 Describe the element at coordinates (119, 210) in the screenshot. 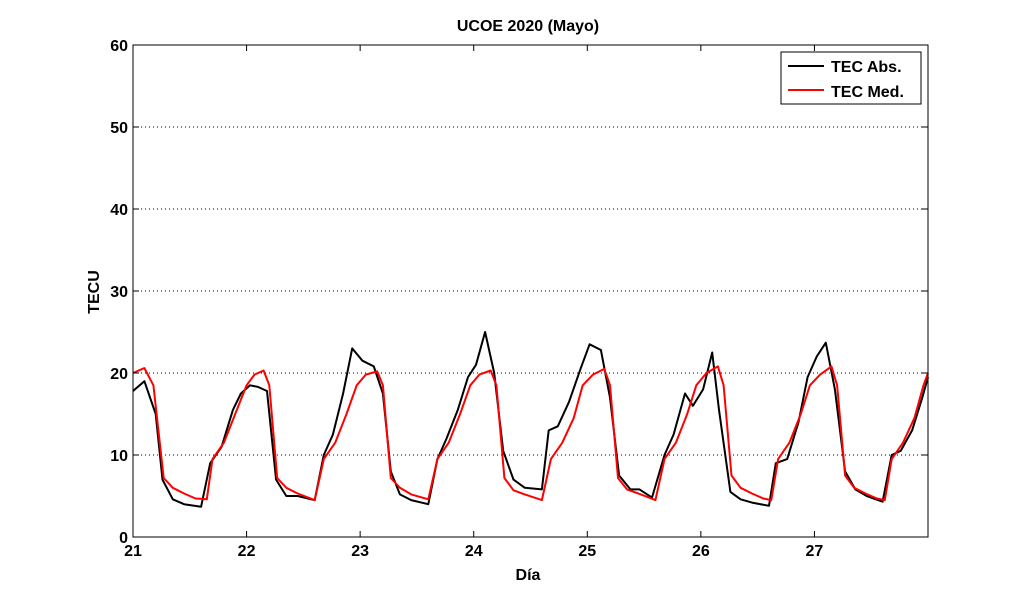

I see `y-tick-label: 40` at that location.